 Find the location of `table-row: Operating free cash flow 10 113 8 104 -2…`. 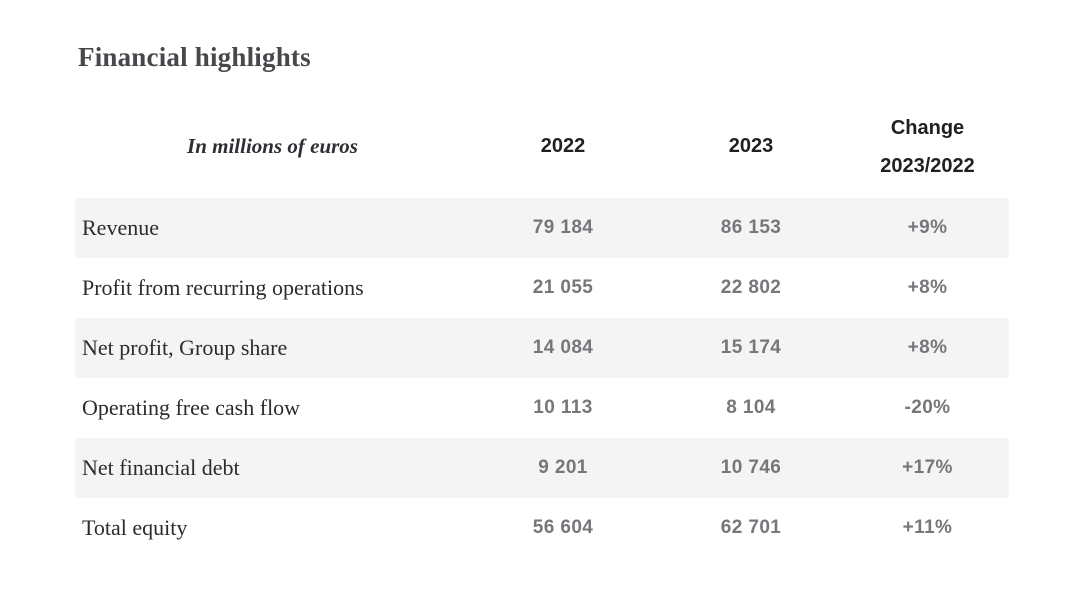

table-row: Operating free cash flow 10 113 8 104 -2… is located at coordinates (542, 408).